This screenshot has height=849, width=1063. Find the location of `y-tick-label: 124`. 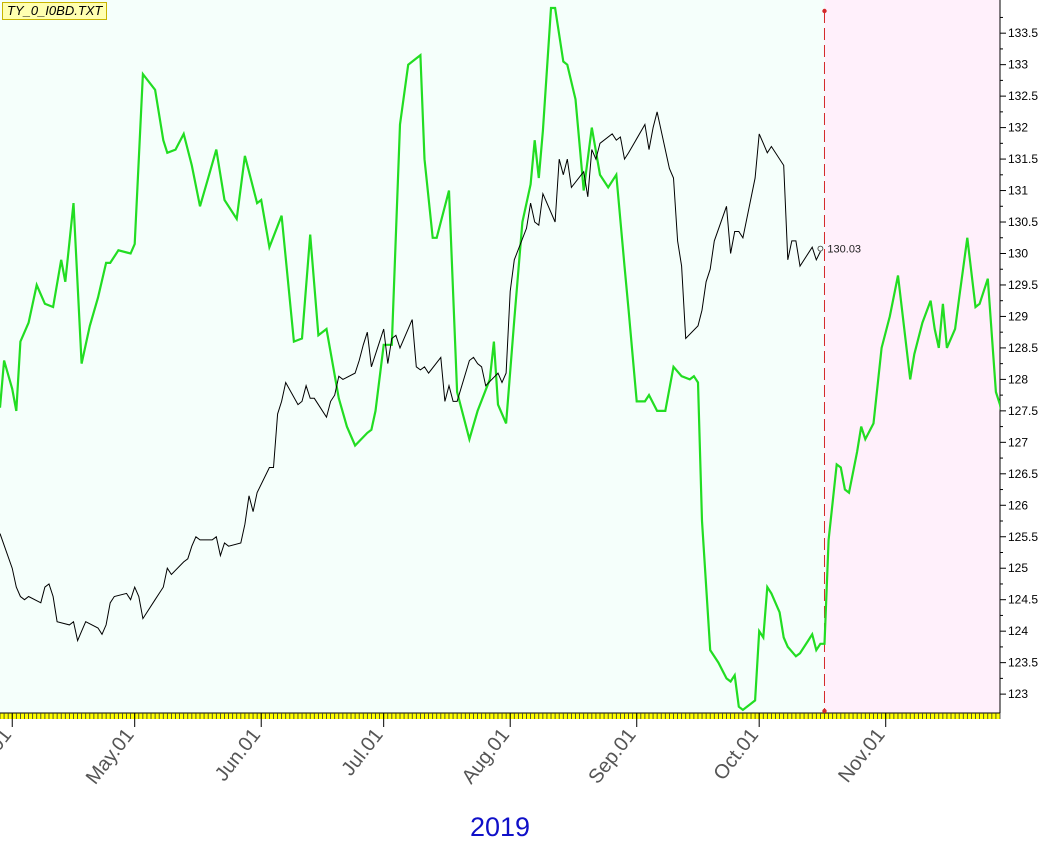

y-tick-label: 124 is located at coordinates (1018, 631).